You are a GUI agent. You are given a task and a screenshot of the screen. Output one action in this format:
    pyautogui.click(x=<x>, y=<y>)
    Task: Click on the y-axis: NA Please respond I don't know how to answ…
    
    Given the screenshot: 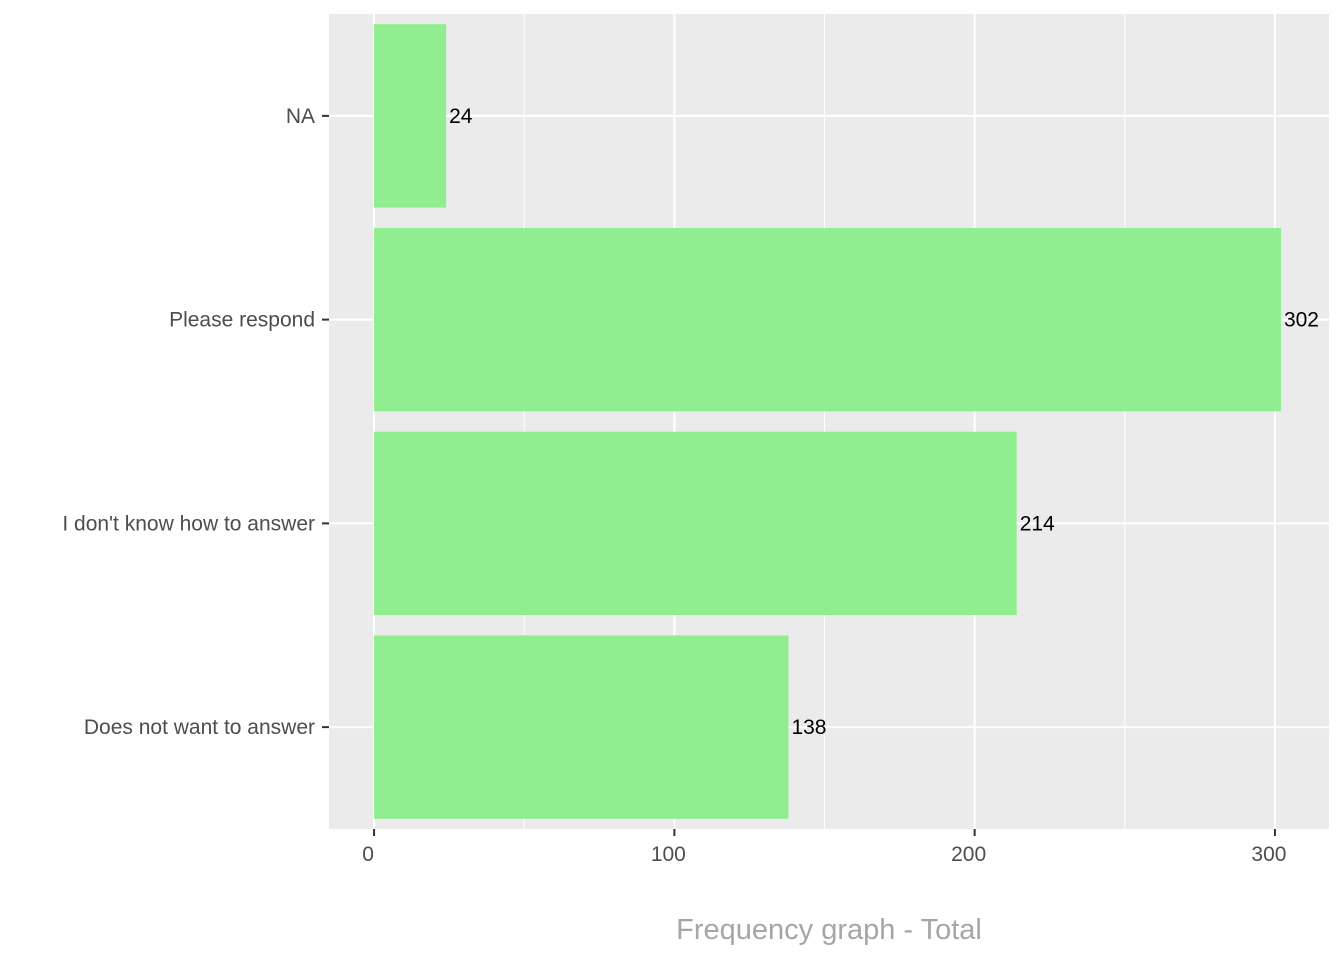 What is the action you would take?
    pyautogui.click(x=195, y=422)
    